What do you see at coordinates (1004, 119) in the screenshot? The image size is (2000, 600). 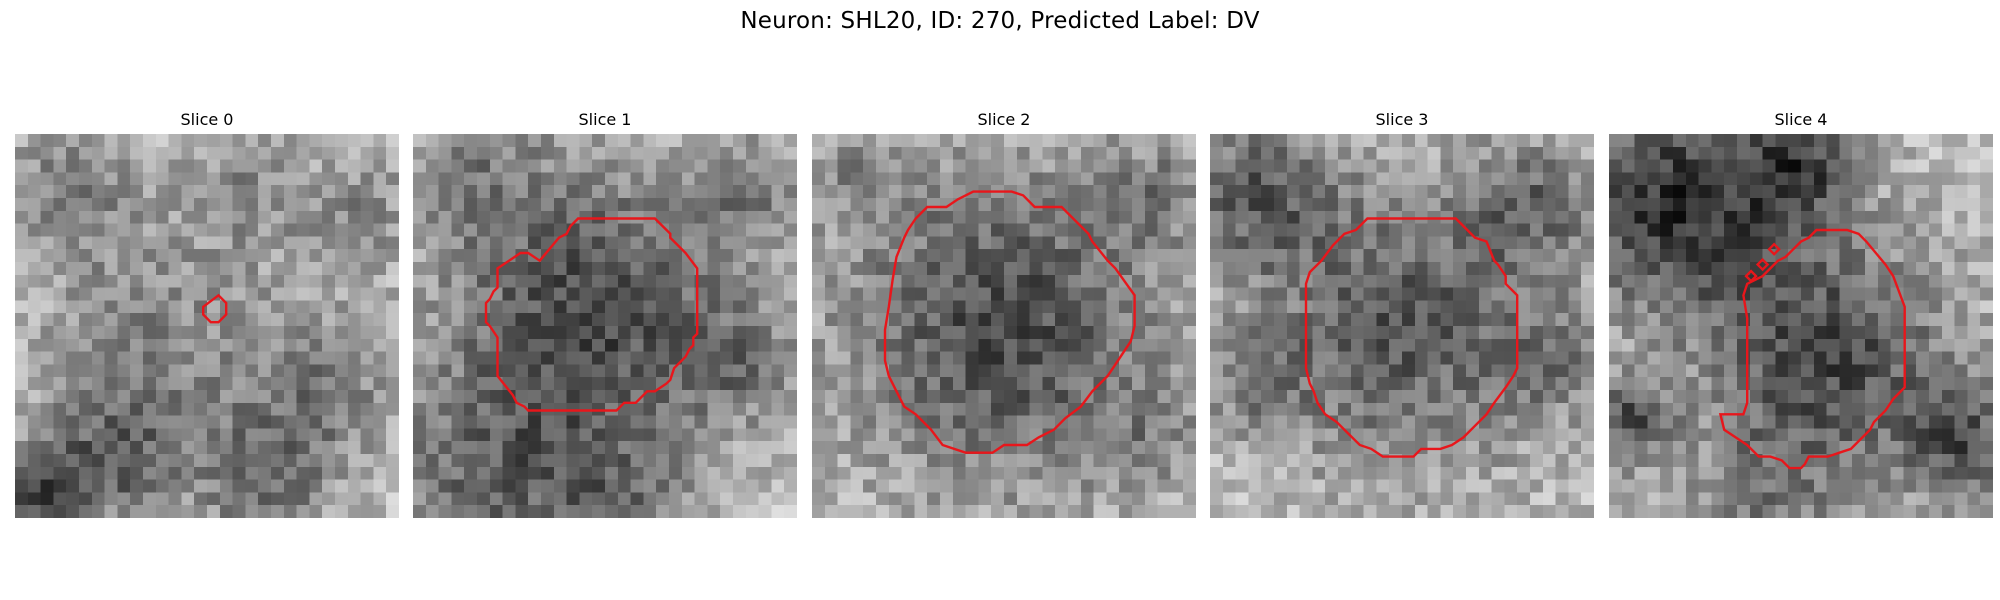 I see `slice-title-2: Slice 2` at bounding box center [1004, 119].